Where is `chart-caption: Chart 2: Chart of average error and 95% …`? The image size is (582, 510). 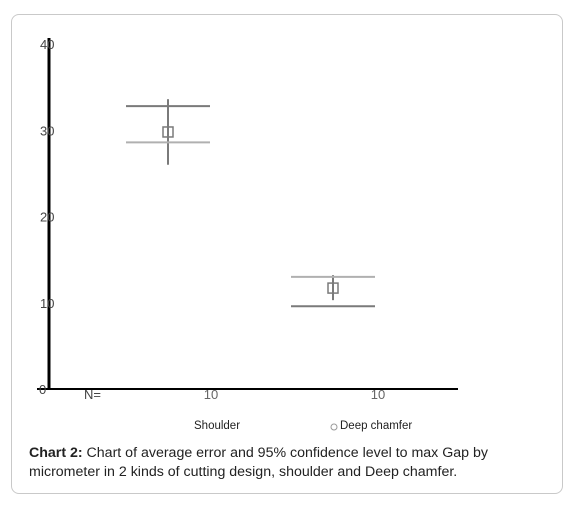 chart-caption: Chart 2: Chart of average error and 95% … is located at coordinates (292, 463).